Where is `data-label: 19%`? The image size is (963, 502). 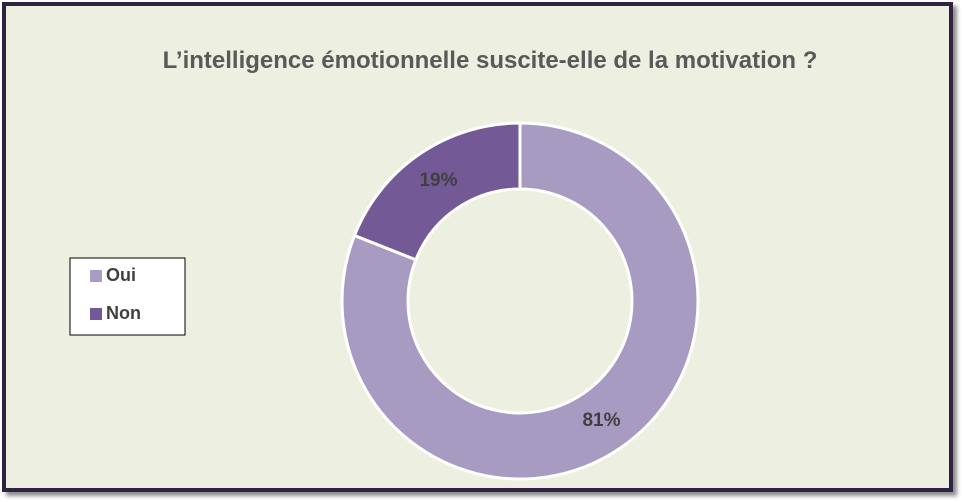 data-label: 19% is located at coordinates (438, 180).